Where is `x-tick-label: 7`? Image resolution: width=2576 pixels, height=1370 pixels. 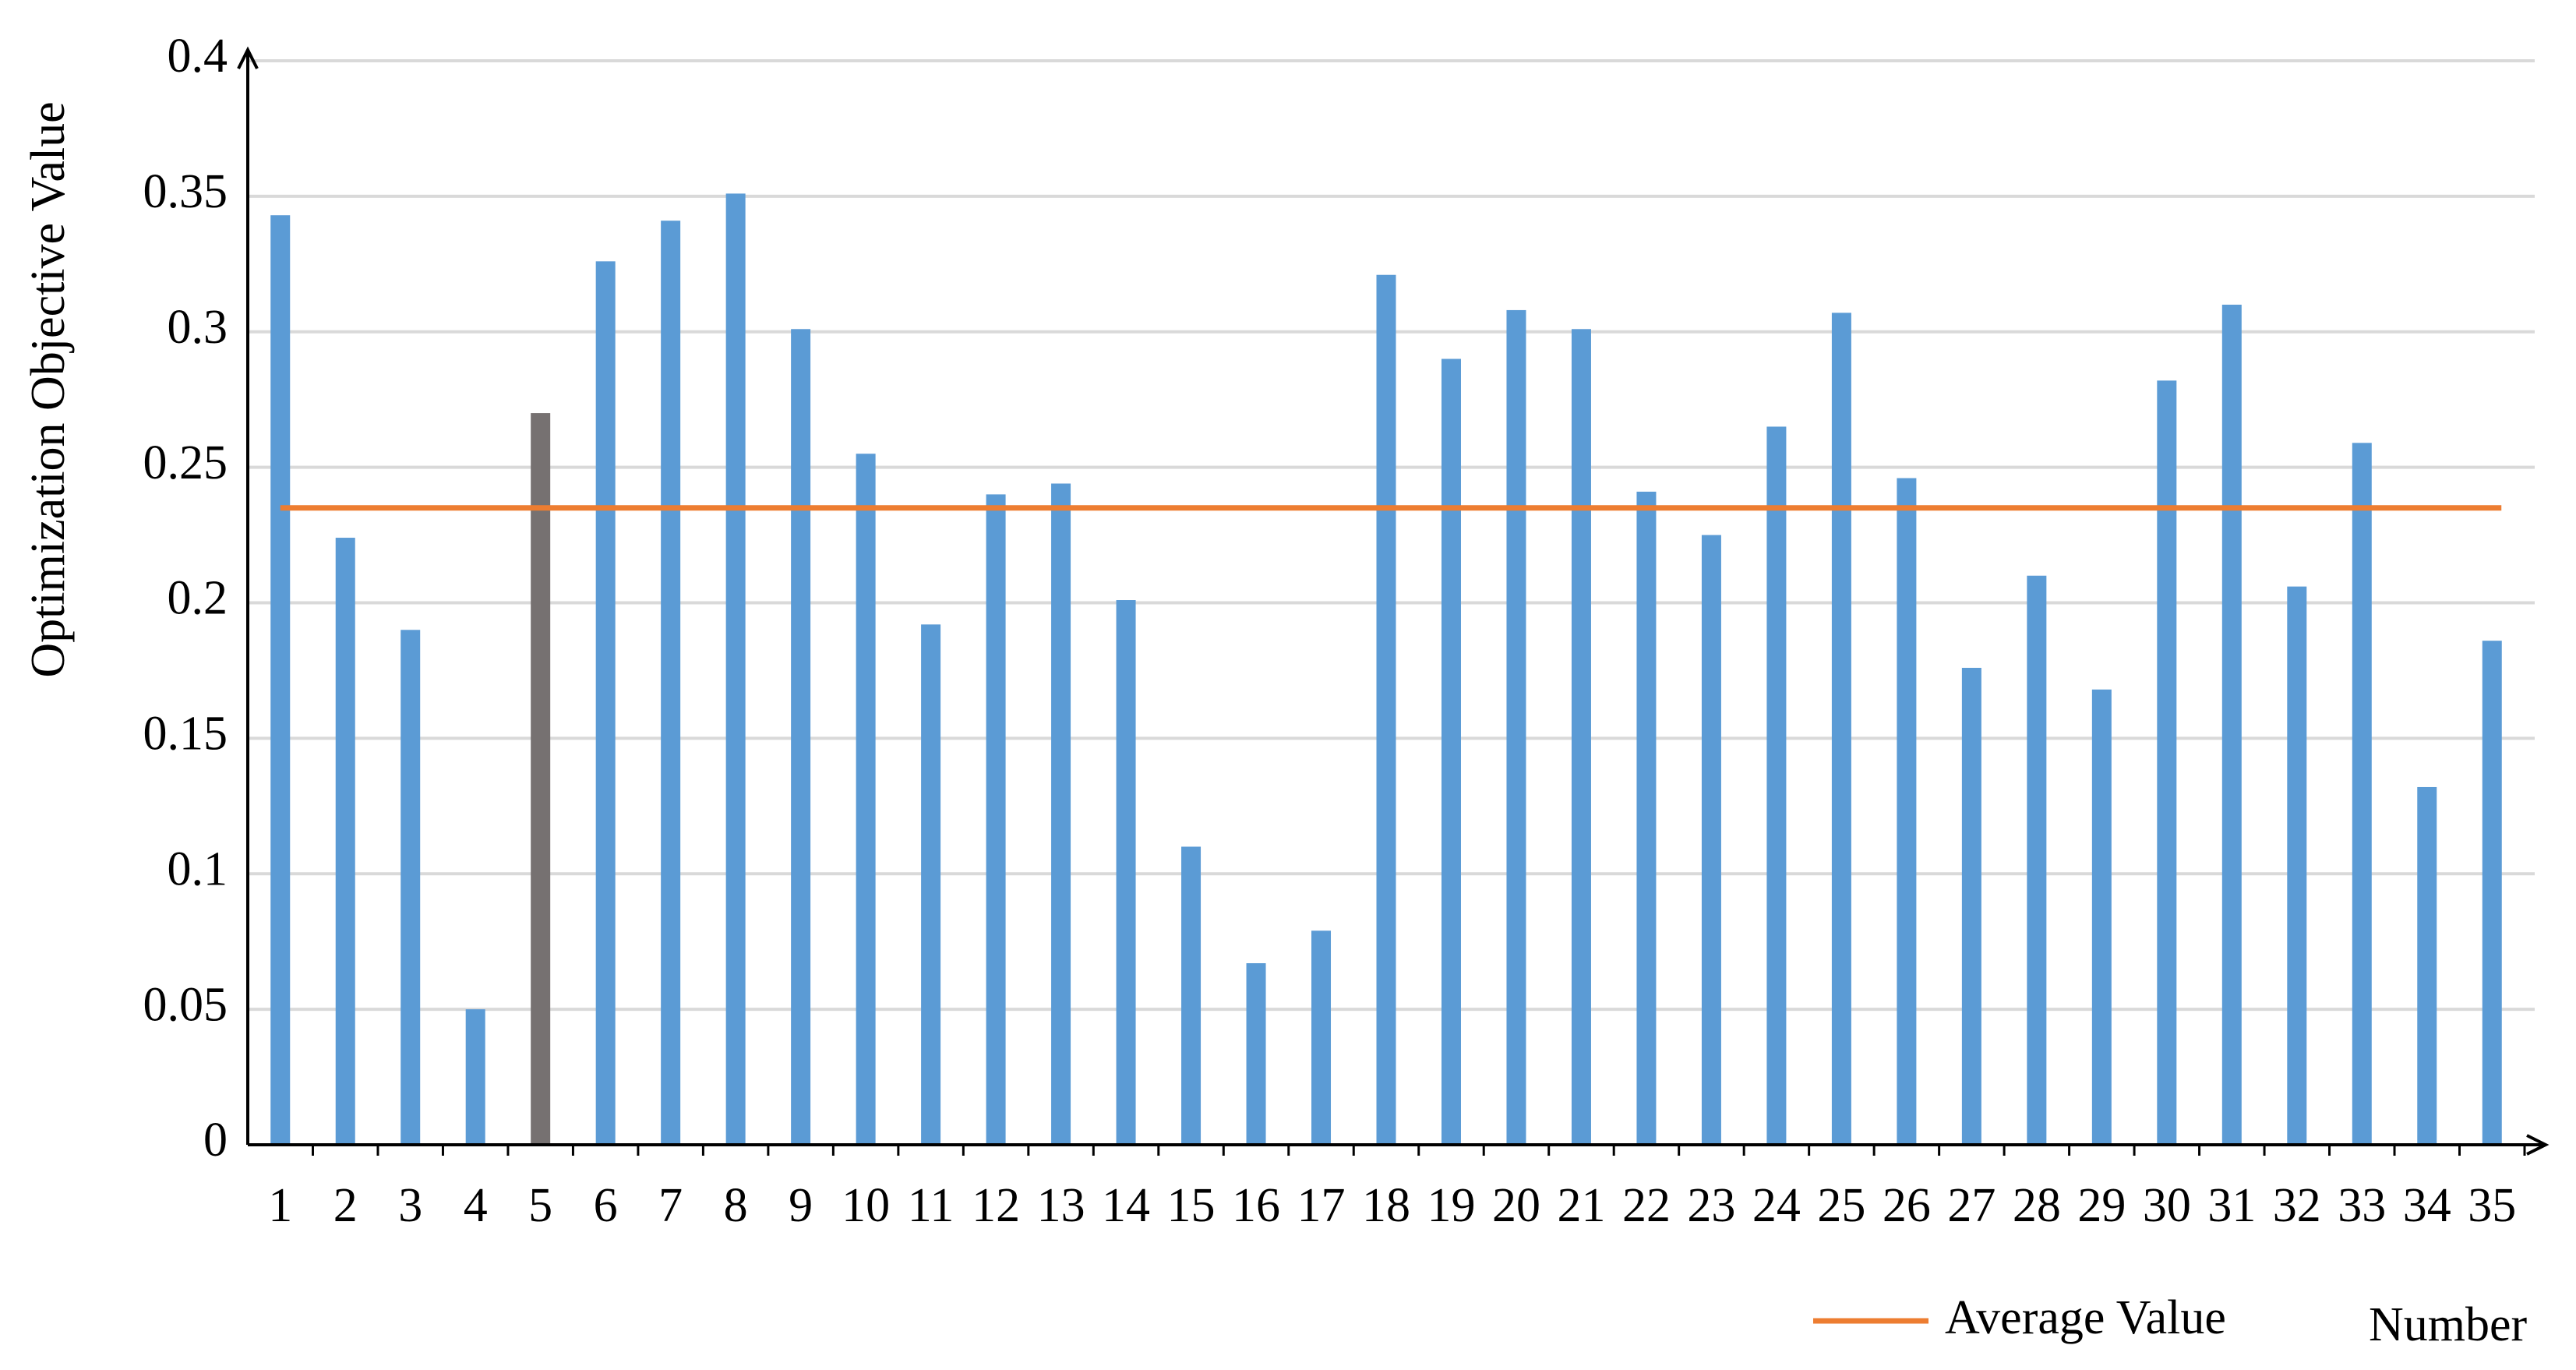
x-tick-label: 7 is located at coordinates (670, 1205).